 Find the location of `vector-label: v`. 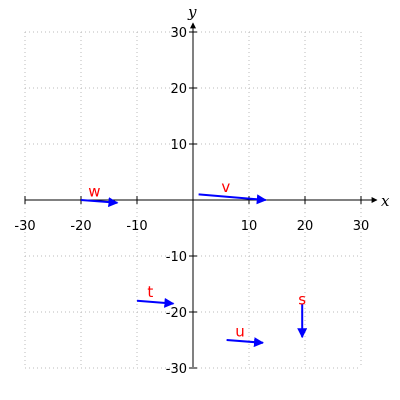

vector-label: v is located at coordinates (225, 187).